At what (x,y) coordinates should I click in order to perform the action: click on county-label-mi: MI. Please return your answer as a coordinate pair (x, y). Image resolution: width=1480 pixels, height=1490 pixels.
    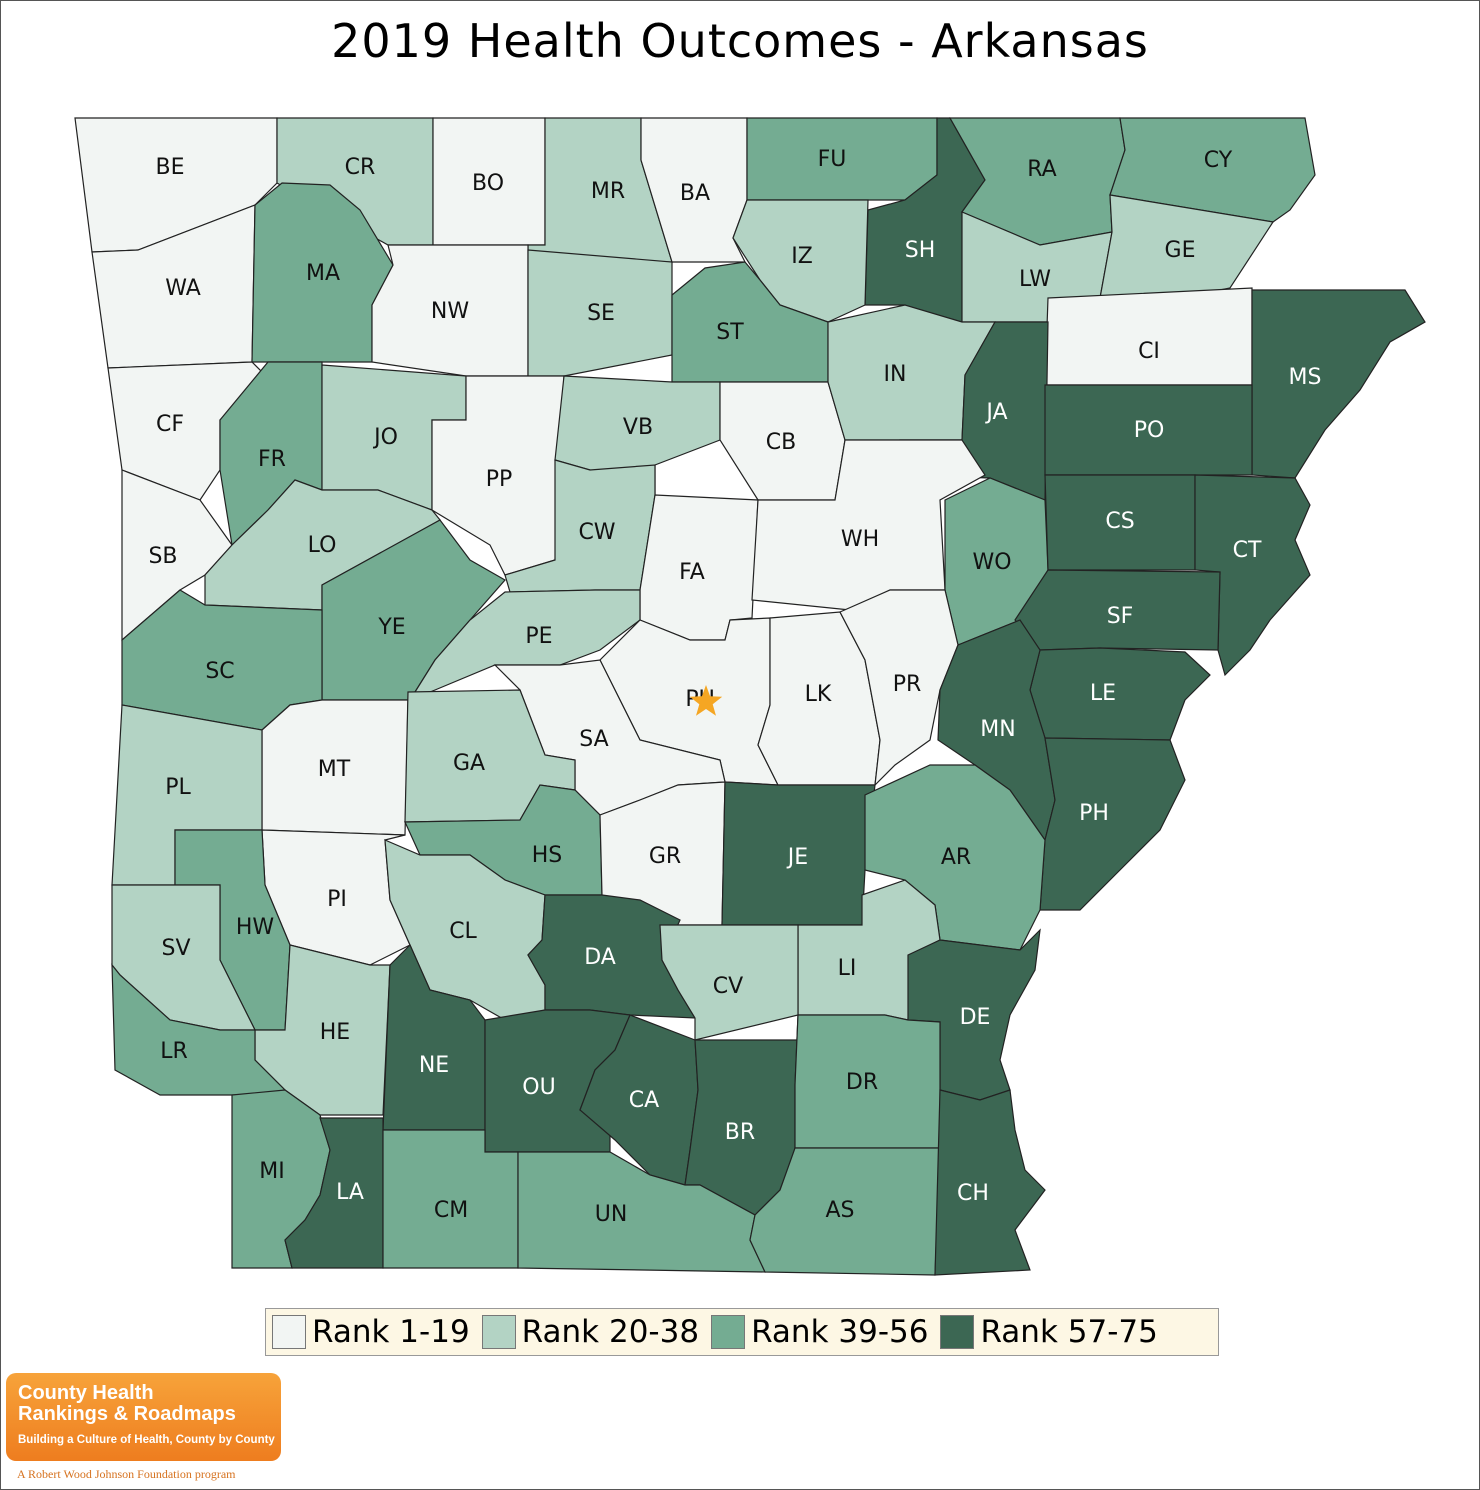
    Looking at the image, I should click on (271, 1171).